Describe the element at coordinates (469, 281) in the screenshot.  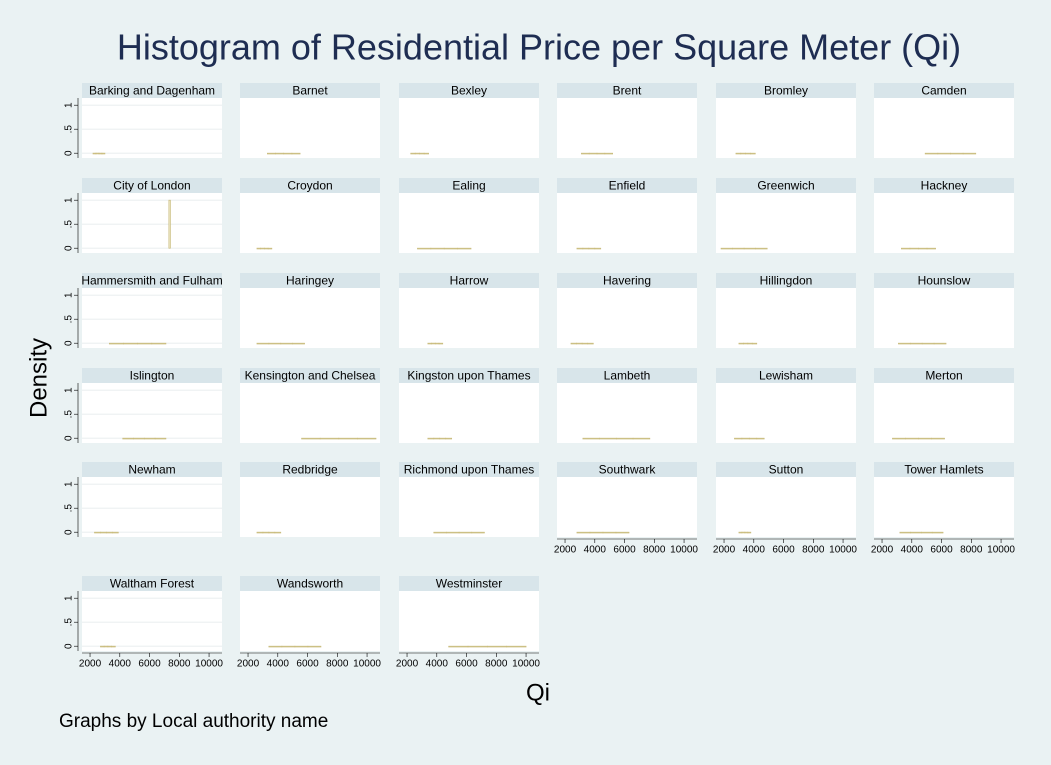
I see `panel-title: Harrow` at that location.